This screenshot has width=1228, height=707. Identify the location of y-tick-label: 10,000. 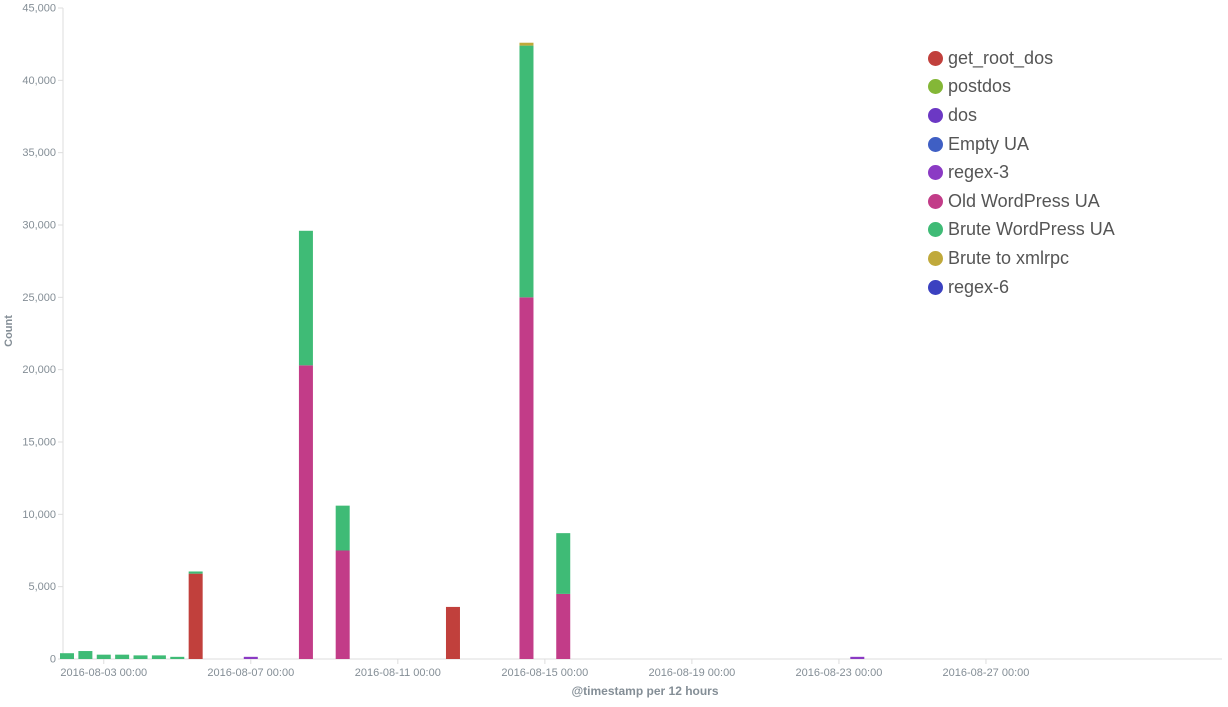
(39, 515).